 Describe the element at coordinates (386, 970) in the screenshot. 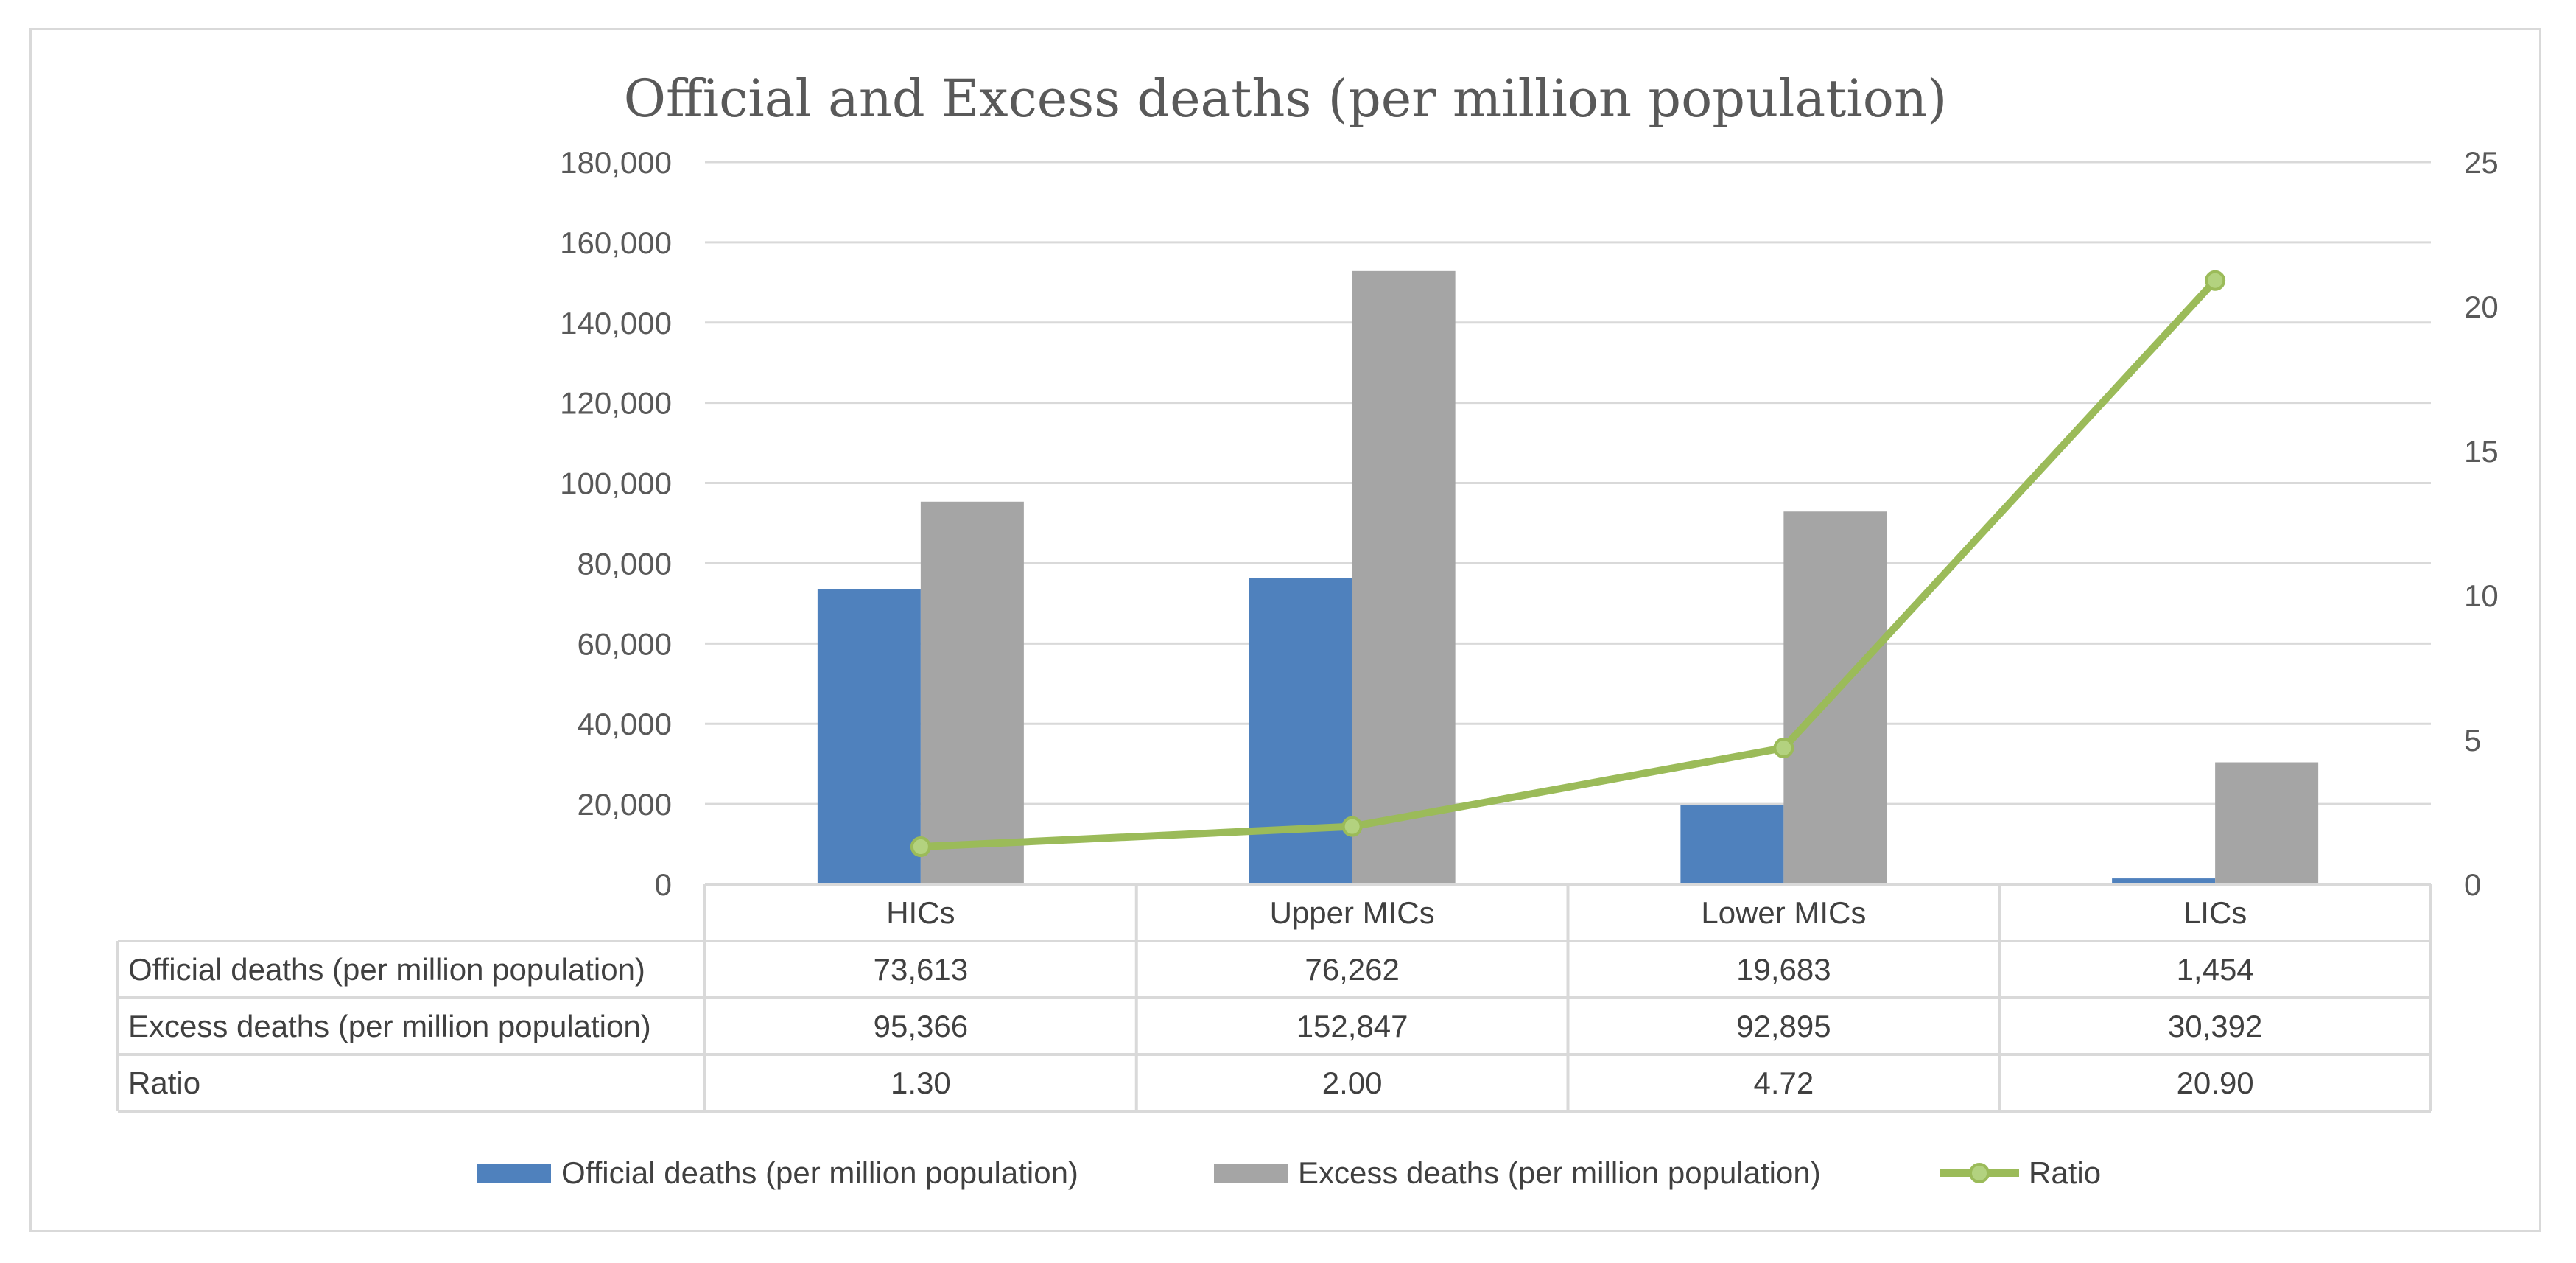

I see `table-row-label: Official deaths (per million population)` at that location.